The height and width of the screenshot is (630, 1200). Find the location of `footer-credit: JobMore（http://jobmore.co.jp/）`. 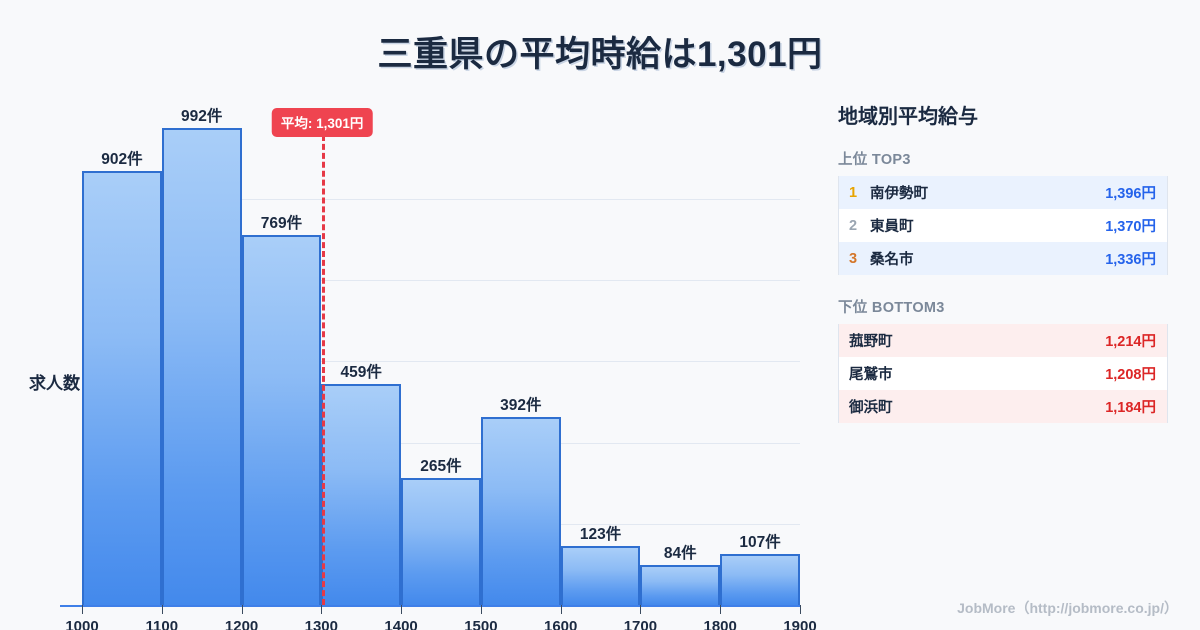

footer-credit: JobMore（http://jobmore.co.jp/） is located at coordinates (1067, 608).